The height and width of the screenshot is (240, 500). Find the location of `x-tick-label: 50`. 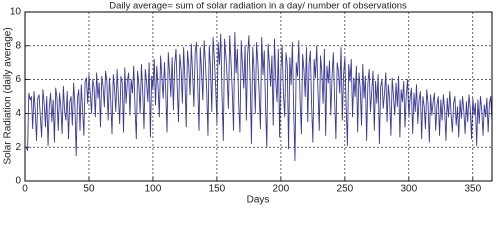

x-tick-label: 50 is located at coordinates (89, 189).